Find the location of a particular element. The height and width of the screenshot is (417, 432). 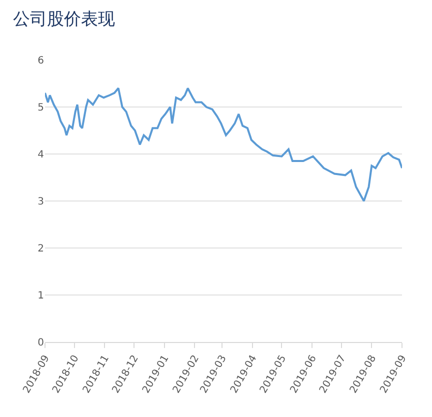

y-tick-label: 1 is located at coordinates (41, 296).